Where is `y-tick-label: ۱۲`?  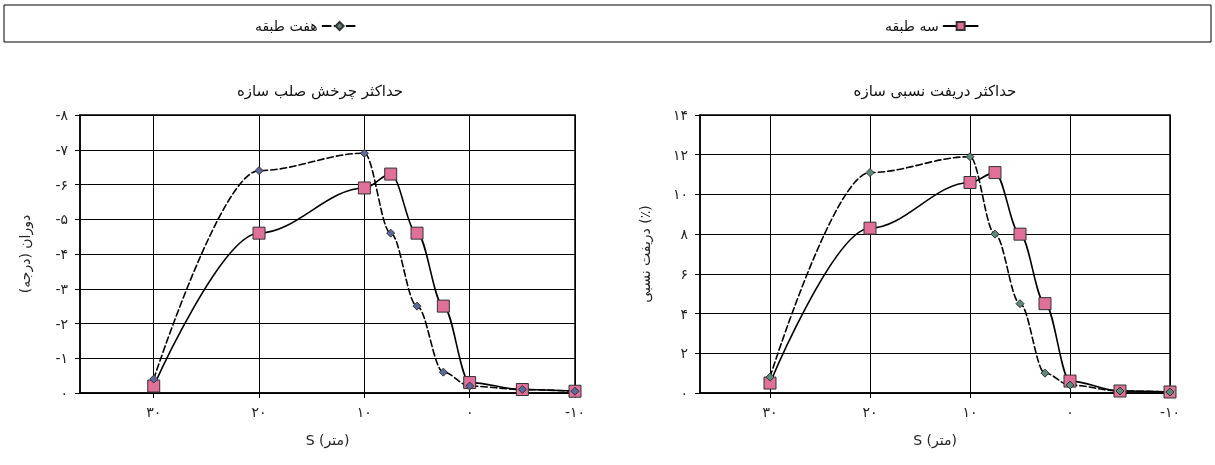
y-tick-label: ۱۲ is located at coordinates (680, 154).